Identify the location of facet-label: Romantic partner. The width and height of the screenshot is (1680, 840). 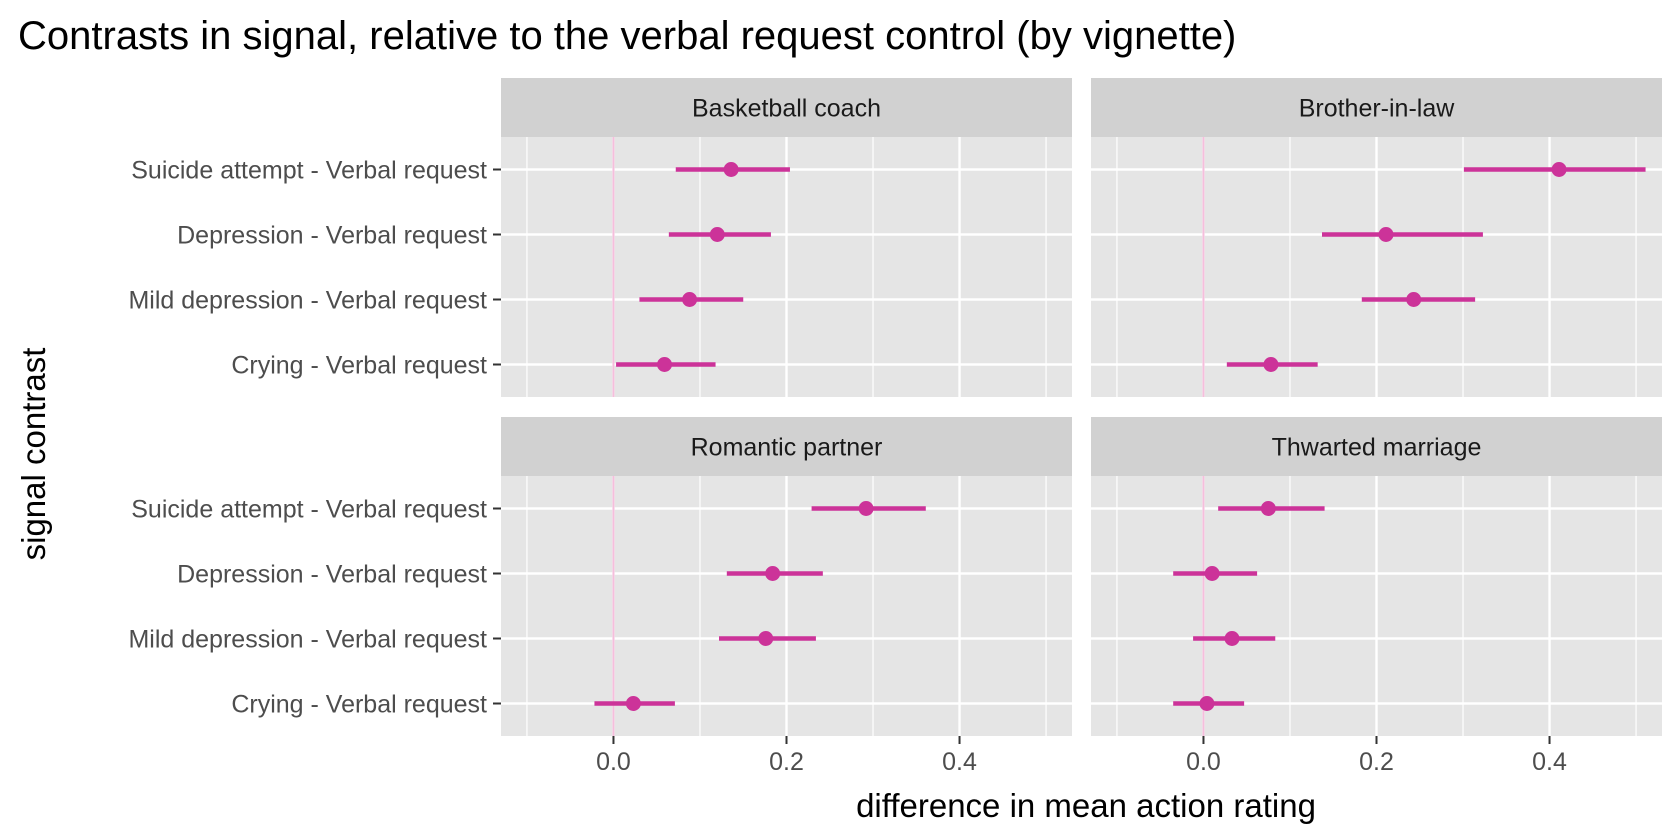
(787, 448).